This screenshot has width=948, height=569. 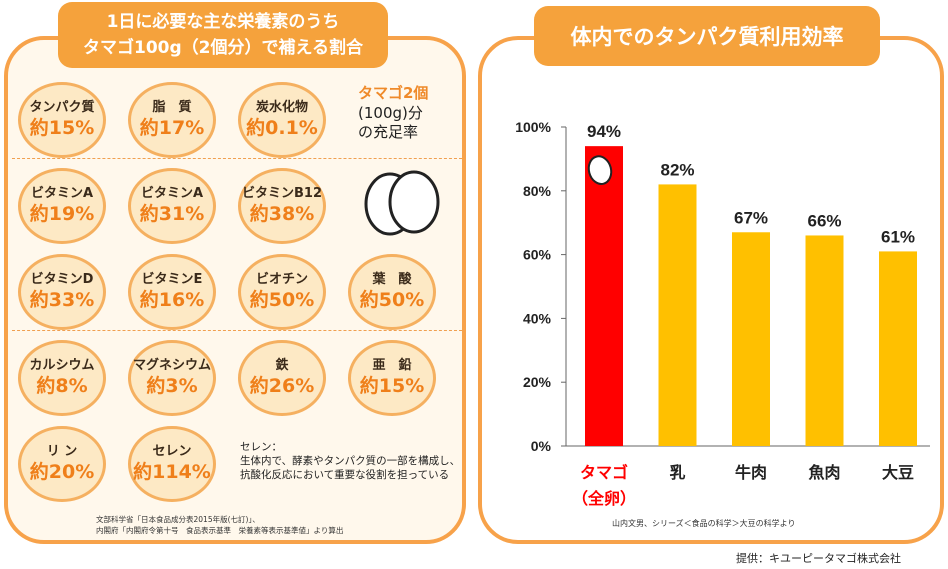 I want to click on nutrient-iron: 鉄 約26%, so click(x=282, y=378).